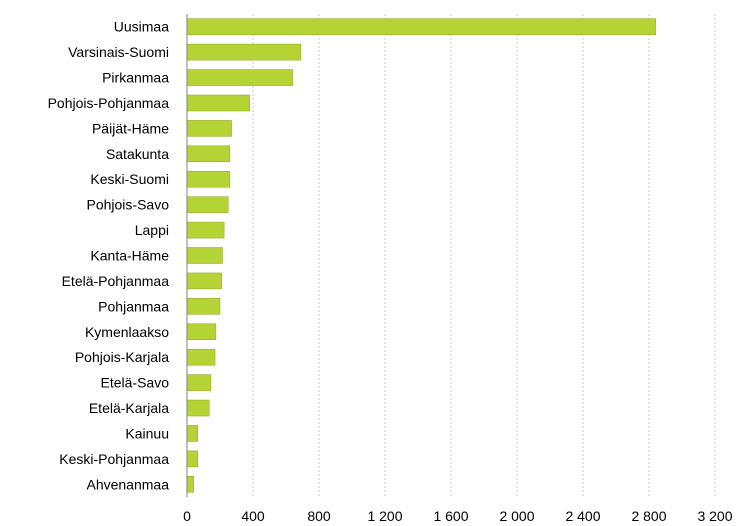 The height and width of the screenshot is (526, 749). What do you see at coordinates (129, 179) in the screenshot?
I see `category-label: Keski-Suomi` at bounding box center [129, 179].